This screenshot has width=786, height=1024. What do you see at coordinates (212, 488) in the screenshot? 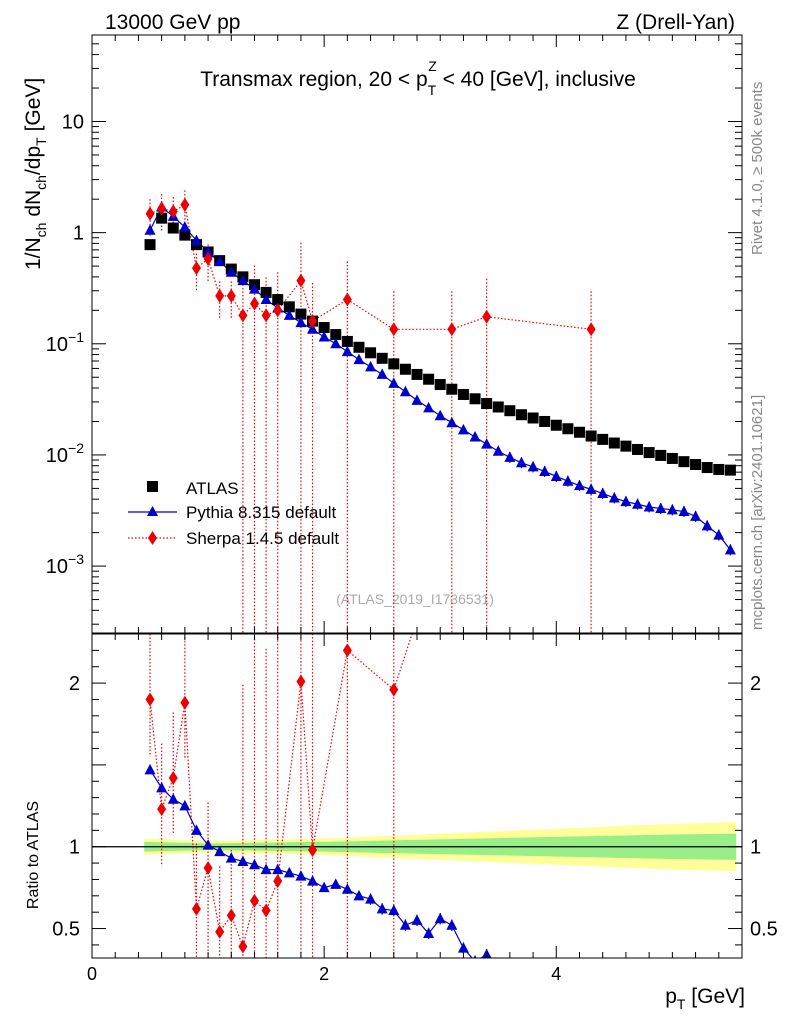
I see `legend-label-atlas: ATLAS` at bounding box center [212, 488].